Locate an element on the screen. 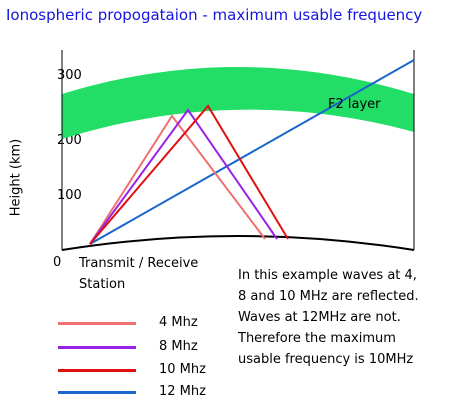 The width and height of the screenshot is (449, 409). explanation-line-5: usable frequency is 10MHz is located at coordinates (326, 359).